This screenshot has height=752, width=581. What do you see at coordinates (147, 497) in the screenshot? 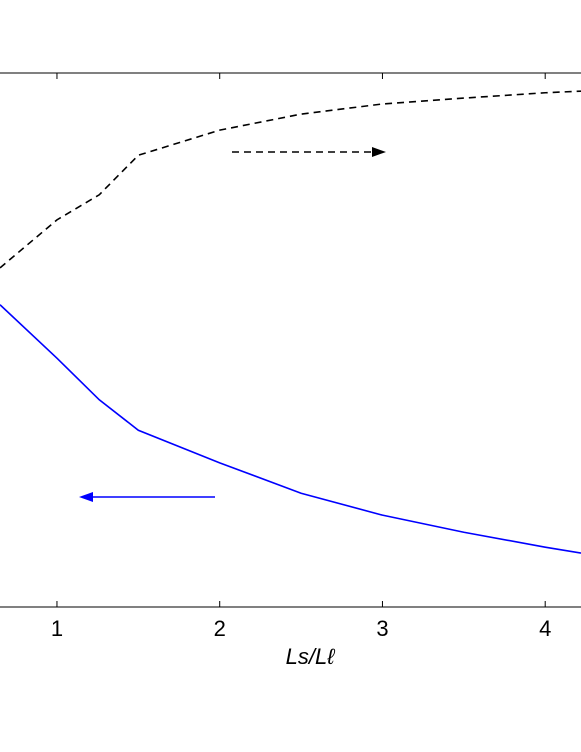
I see `blue-arrow` at bounding box center [147, 497].